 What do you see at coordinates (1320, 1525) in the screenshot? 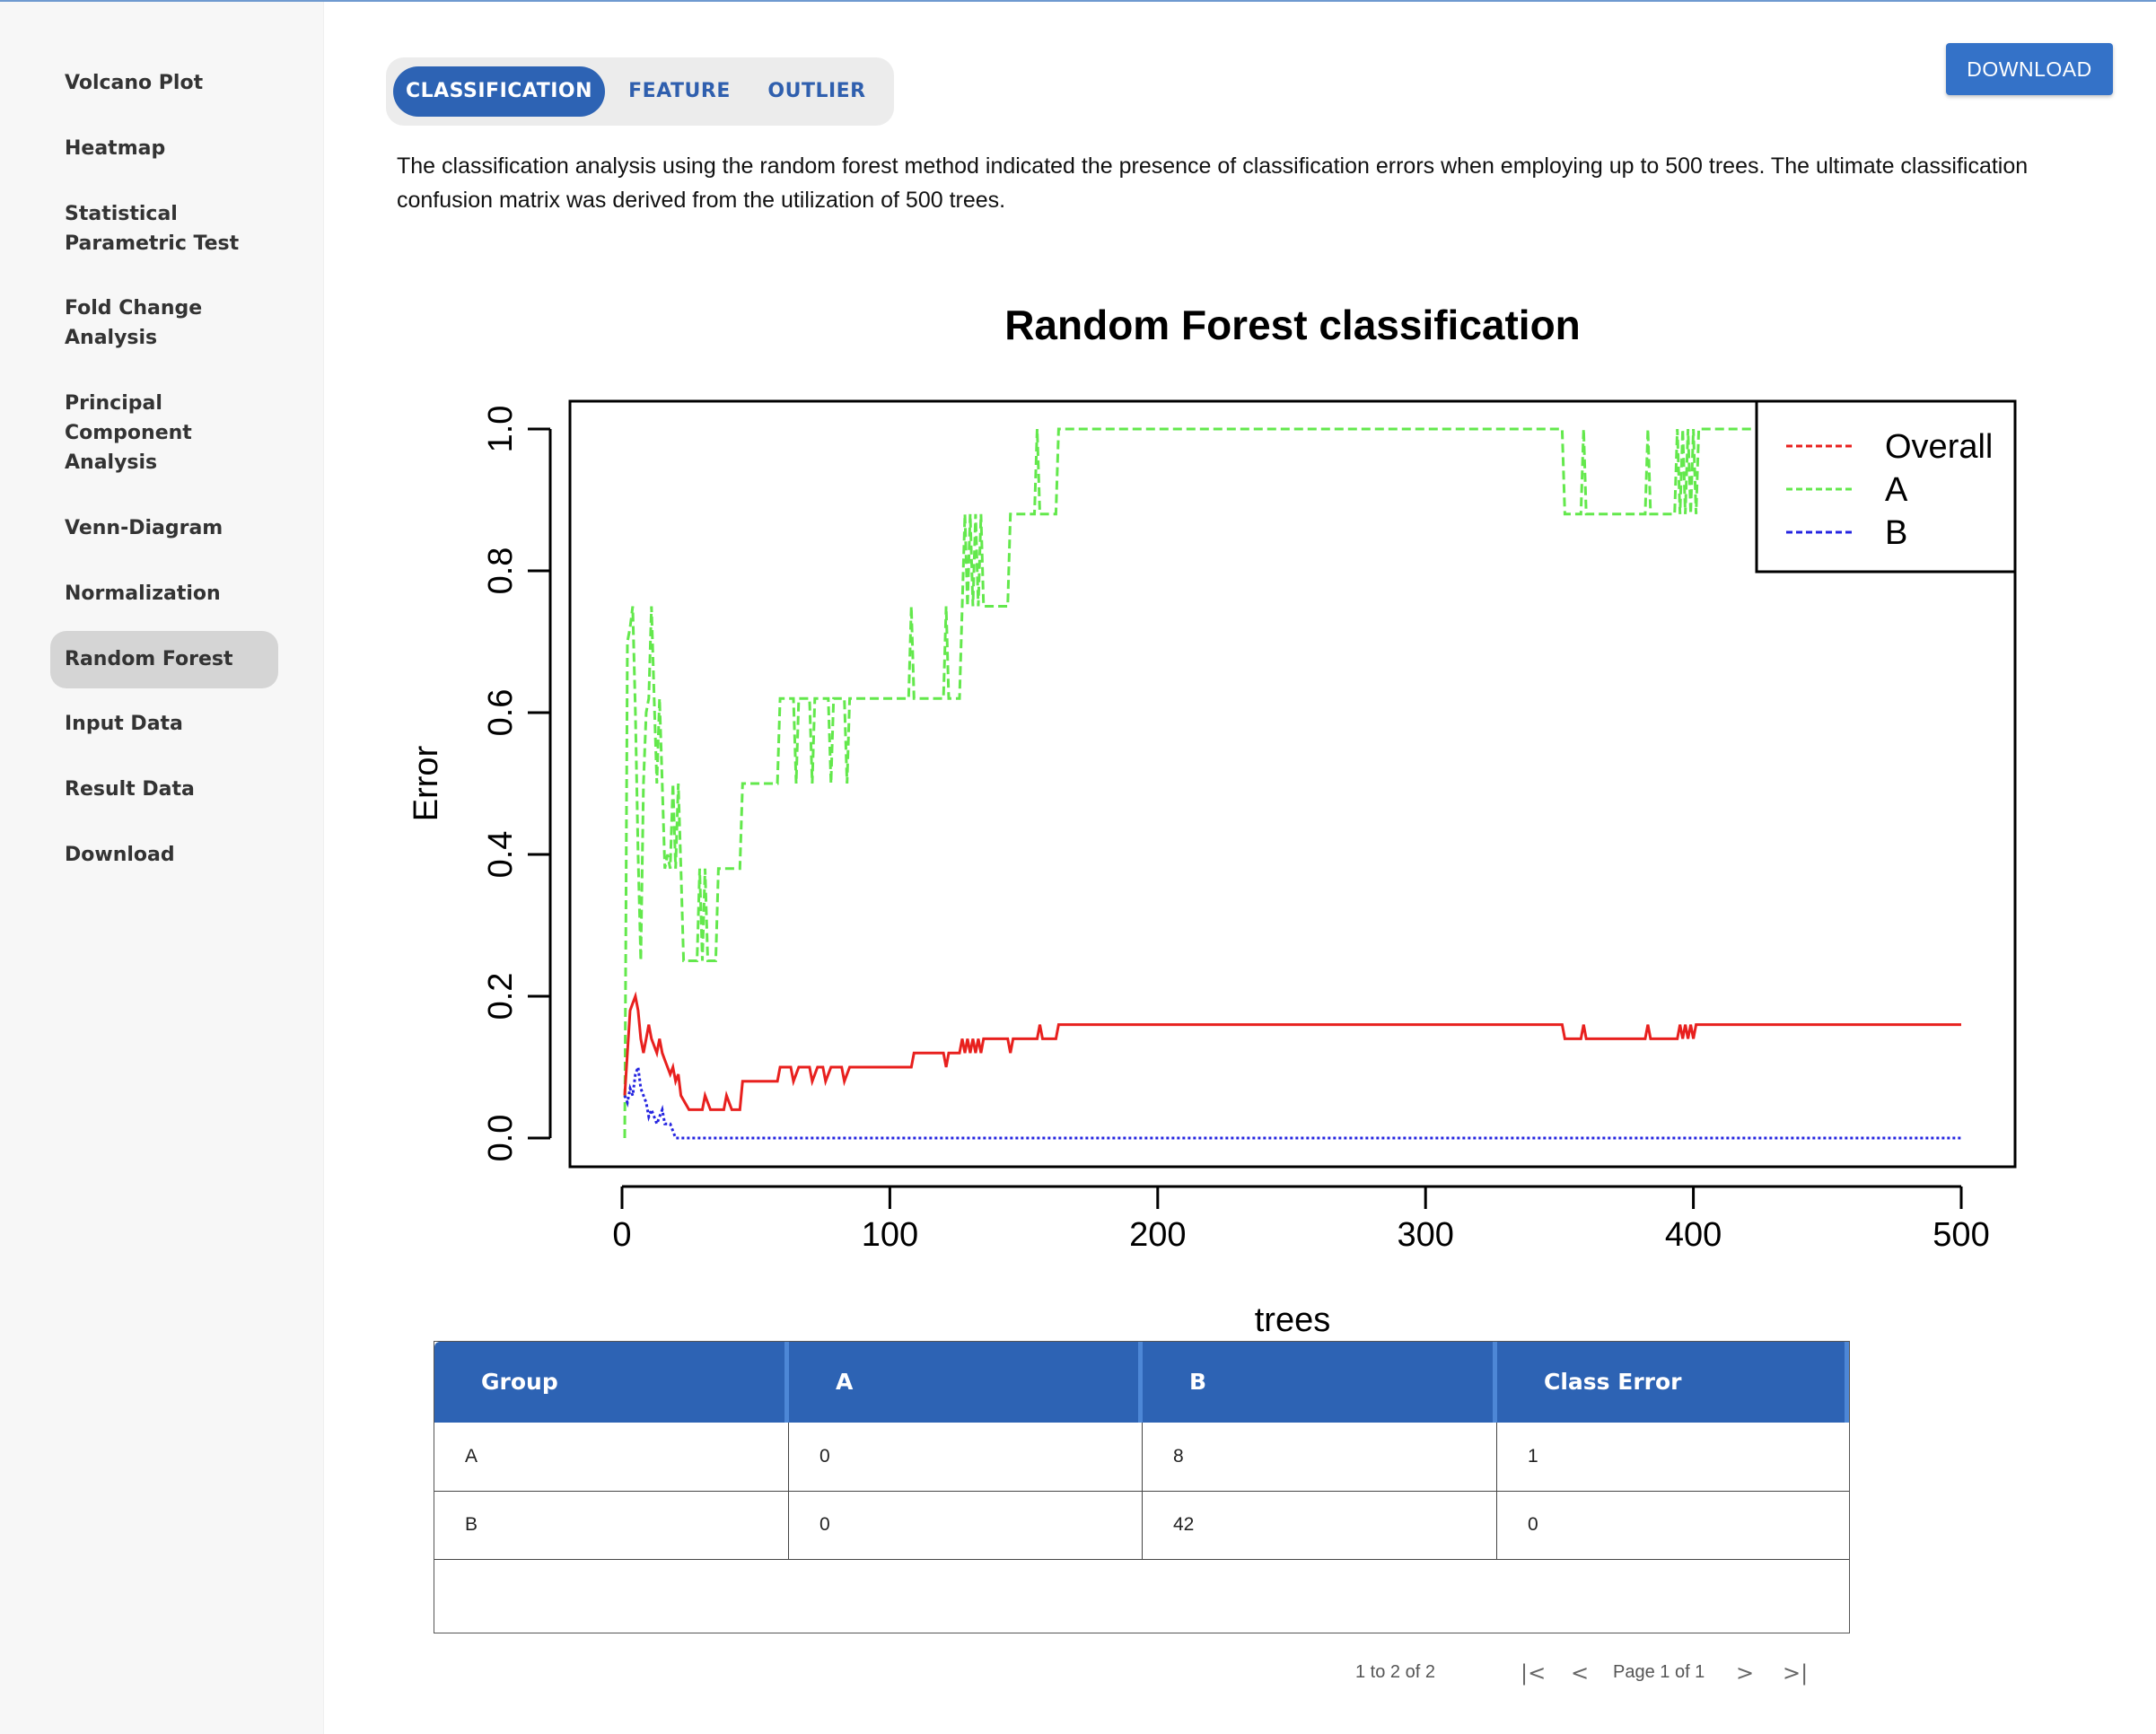
I see `table-cell: 42` at bounding box center [1320, 1525].